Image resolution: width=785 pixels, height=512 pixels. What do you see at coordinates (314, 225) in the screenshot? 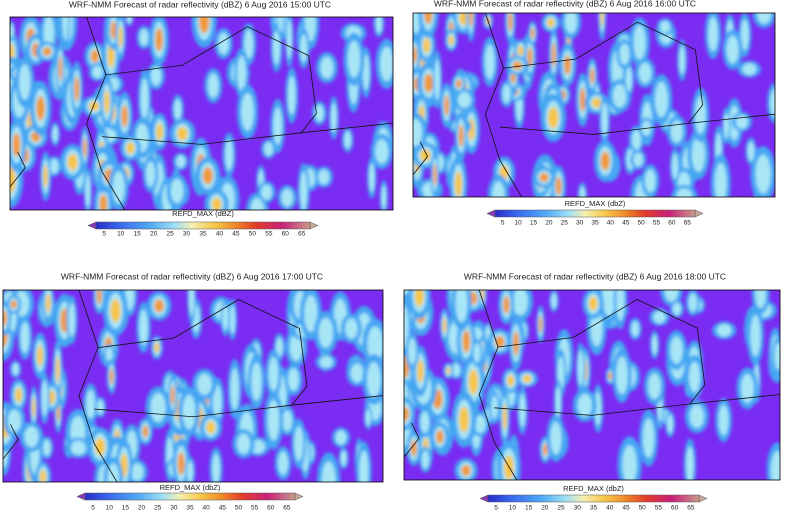
I see `colorbar-end` at bounding box center [314, 225].